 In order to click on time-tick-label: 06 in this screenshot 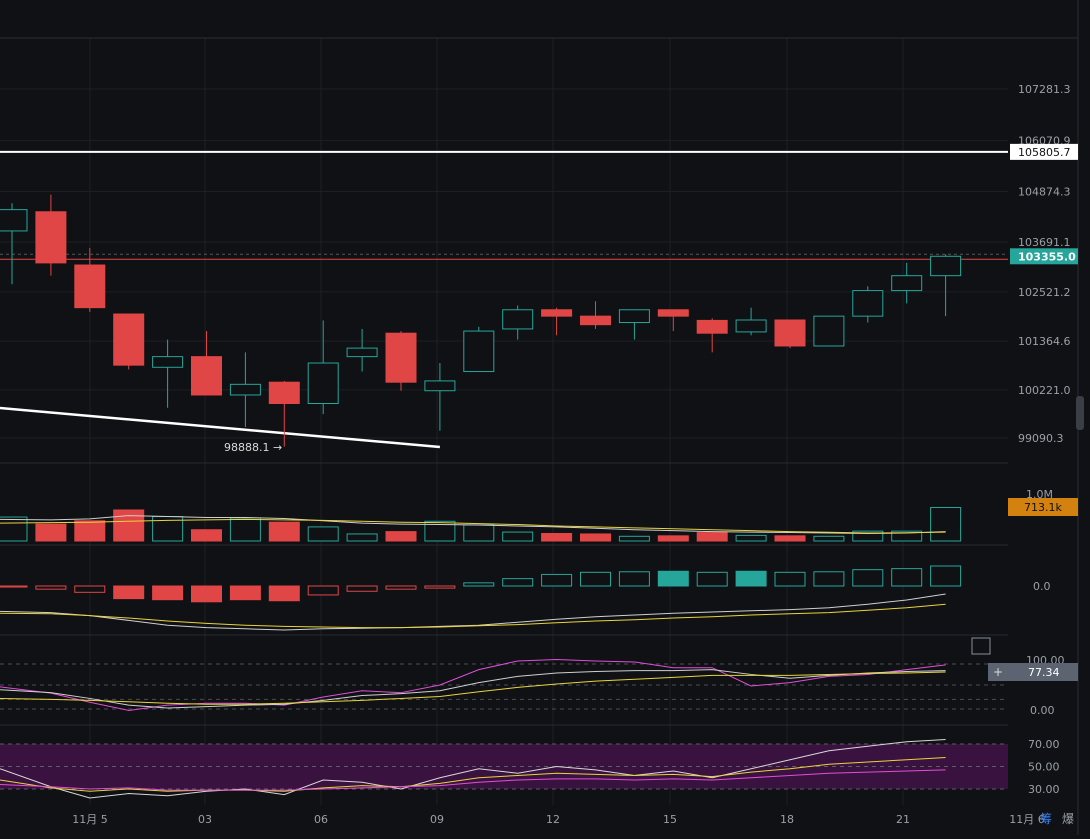, I will do `click(321, 819)`.